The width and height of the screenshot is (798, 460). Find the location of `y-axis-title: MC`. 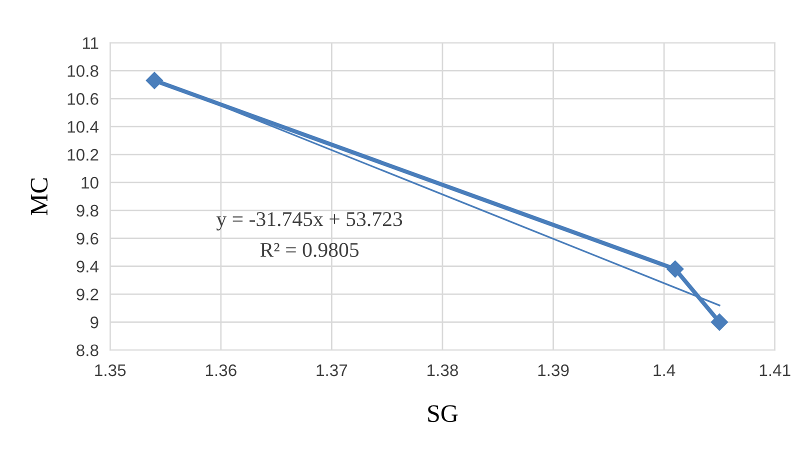

y-axis-title: MC is located at coordinates (39, 197).